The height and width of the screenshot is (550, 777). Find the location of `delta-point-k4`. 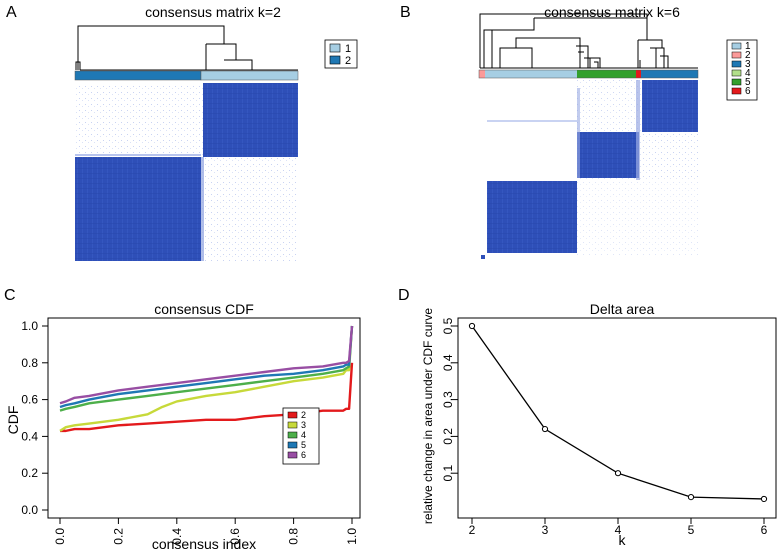

delta-point-k4 is located at coordinates (618, 473).